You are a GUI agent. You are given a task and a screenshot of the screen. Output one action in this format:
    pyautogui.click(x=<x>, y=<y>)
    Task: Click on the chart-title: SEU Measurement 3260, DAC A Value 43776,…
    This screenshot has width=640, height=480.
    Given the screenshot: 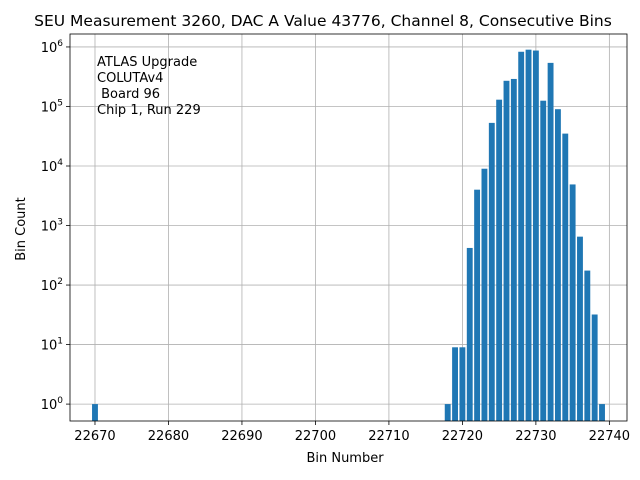 What is the action you would take?
    pyautogui.click(x=323, y=21)
    